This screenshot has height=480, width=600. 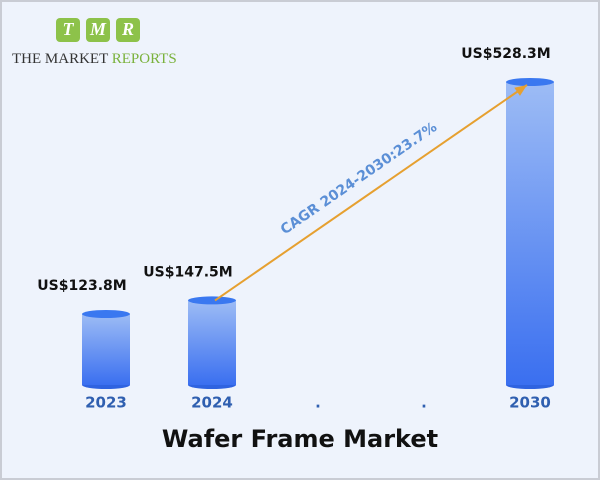 I want to click on value-label: US$123.8M, so click(x=81, y=286).